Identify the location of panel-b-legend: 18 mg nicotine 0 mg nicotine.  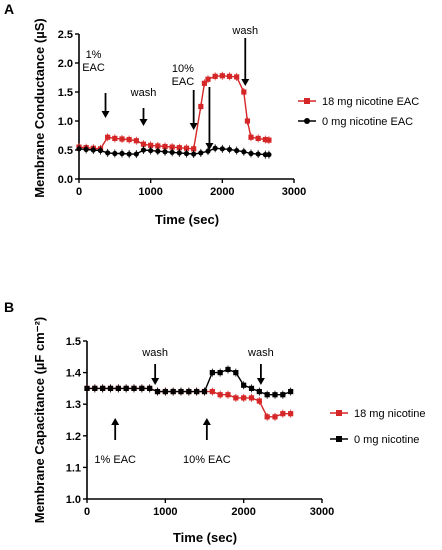
(378, 427).